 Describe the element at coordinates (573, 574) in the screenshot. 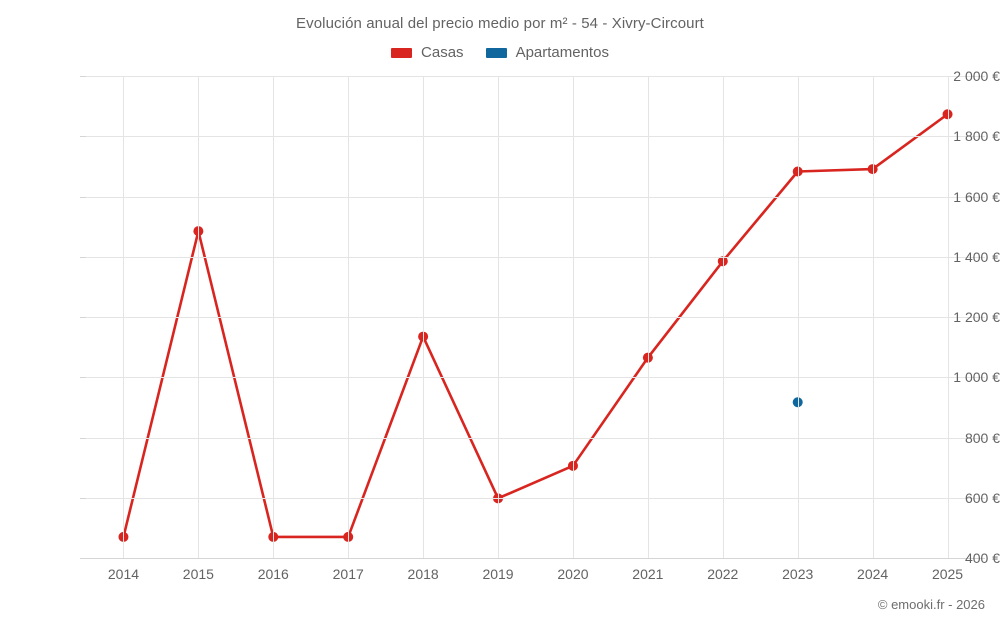

I see `x-axis-tick-label: 2020` at that location.